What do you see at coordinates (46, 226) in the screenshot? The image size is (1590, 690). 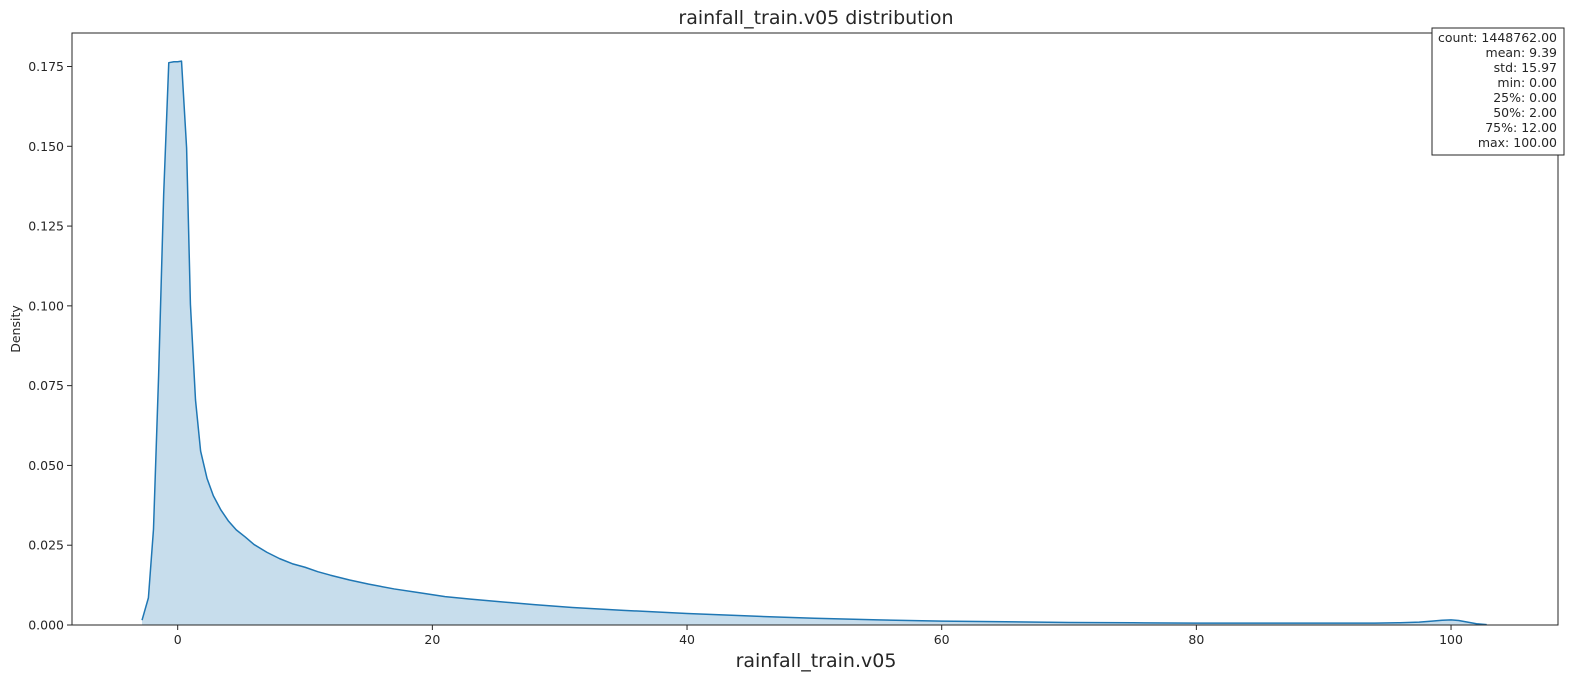 I see `y-tick-label: 0.125` at bounding box center [46, 226].